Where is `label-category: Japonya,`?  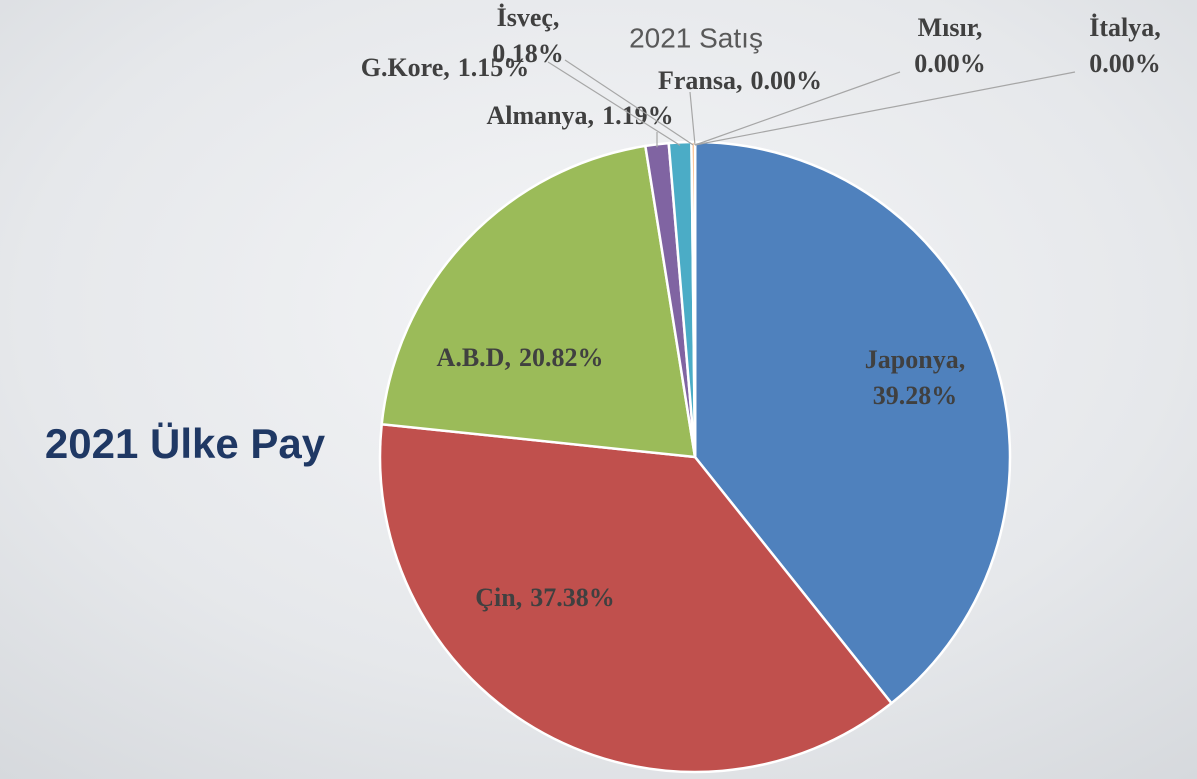 label-category: Japonya, is located at coordinates (915, 359).